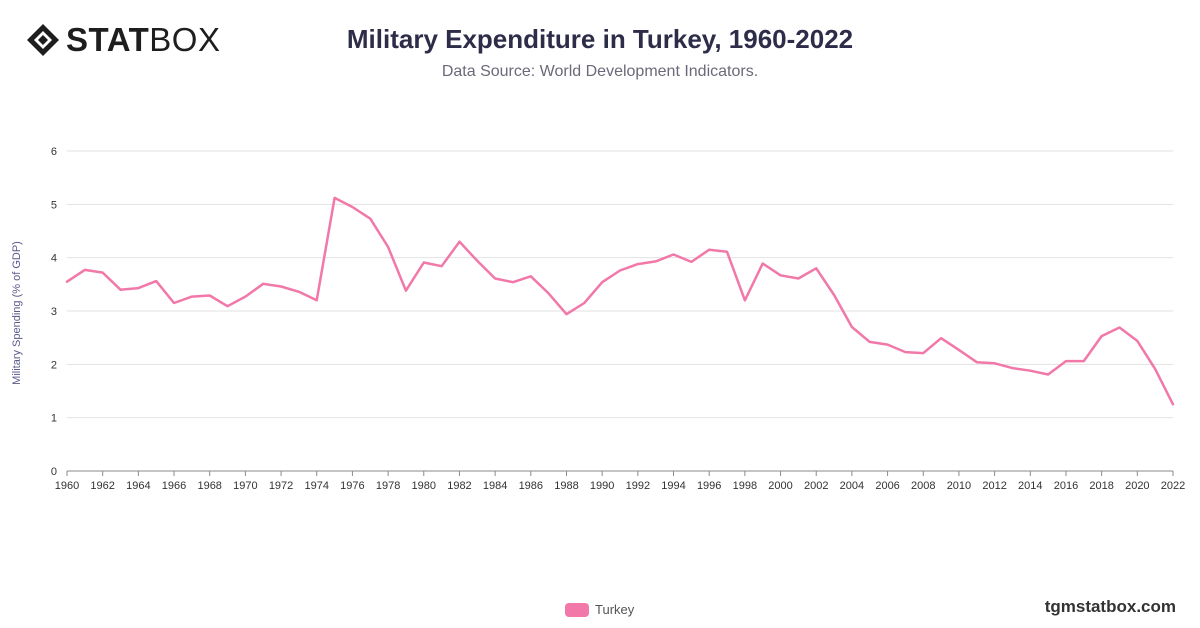 The width and height of the screenshot is (1200, 628). I want to click on x-tick-label: 2012, so click(994, 486).